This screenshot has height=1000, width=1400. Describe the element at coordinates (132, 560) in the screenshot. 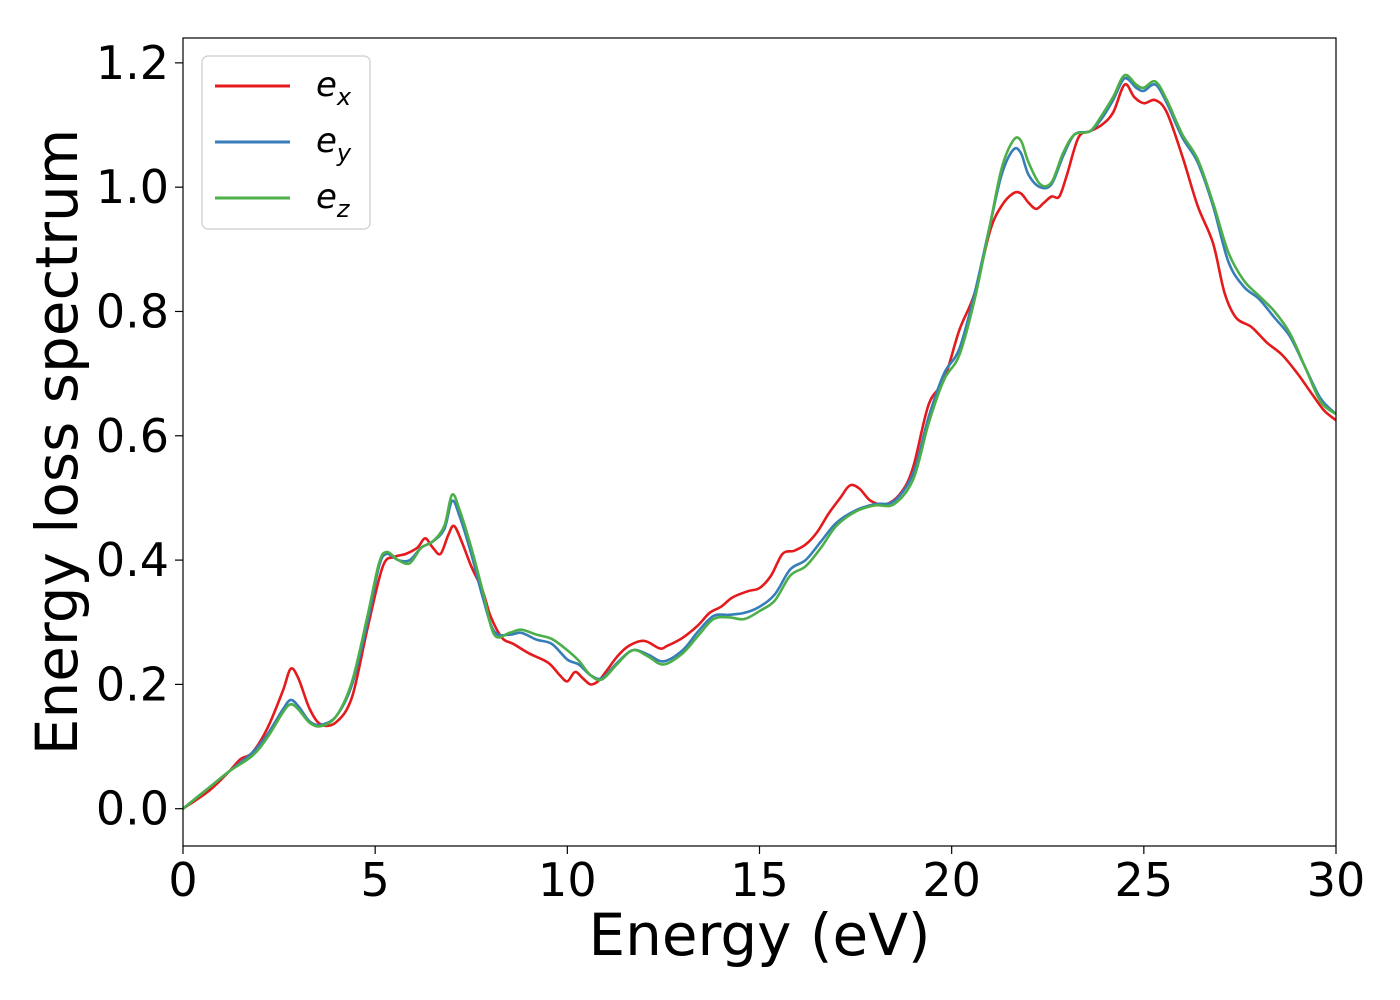

I see `y-tick-label: 0.4` at that location.